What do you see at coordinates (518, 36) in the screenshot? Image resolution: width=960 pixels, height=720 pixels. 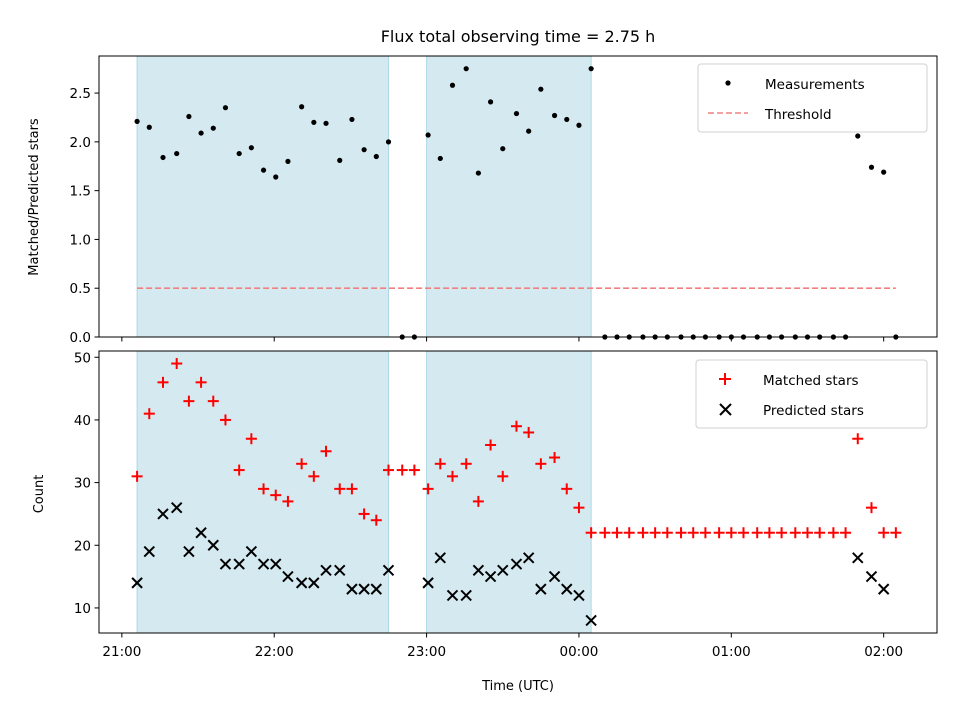 I see `chart-title: Flux total observing time = 2.75 h` at bounding box center [518, 36].